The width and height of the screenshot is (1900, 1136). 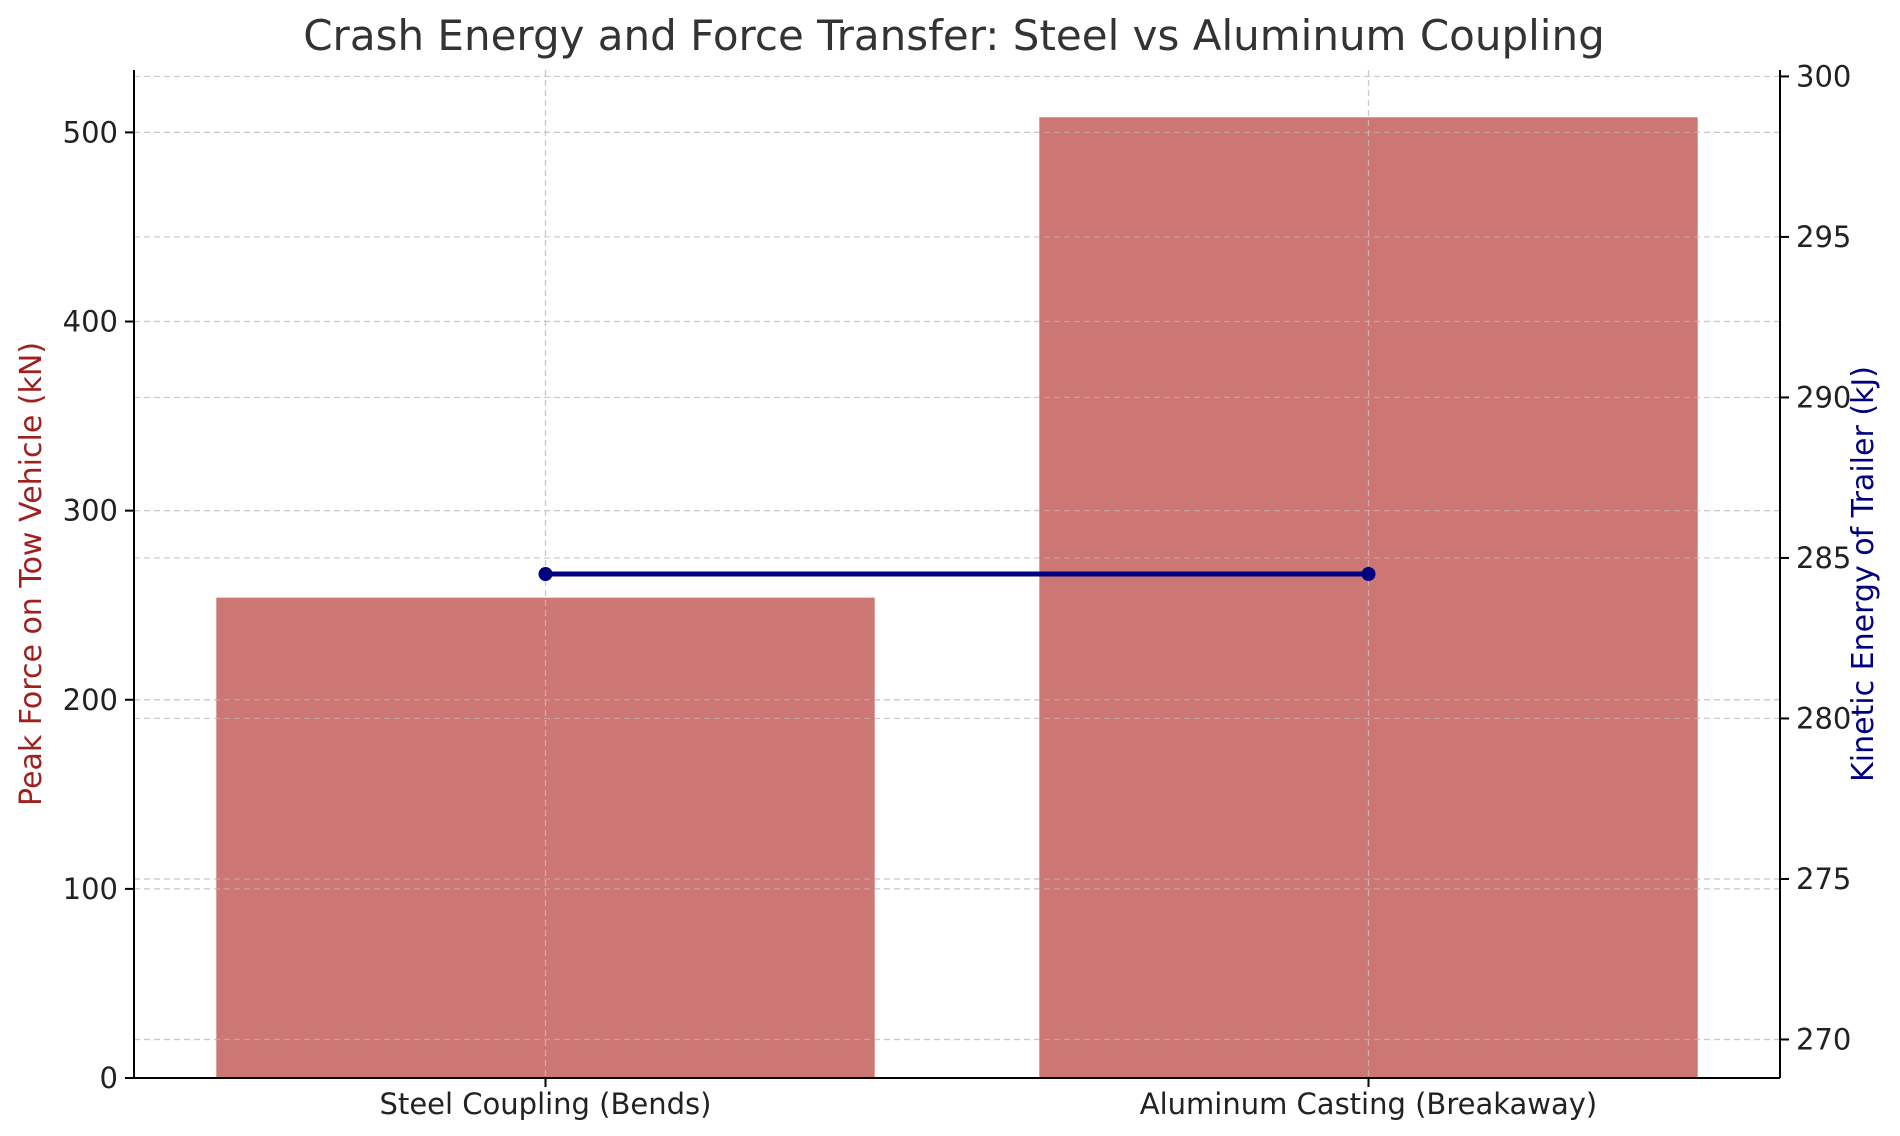 I want to click on y2-tick-label: 275, so click(x=1823, y=879).